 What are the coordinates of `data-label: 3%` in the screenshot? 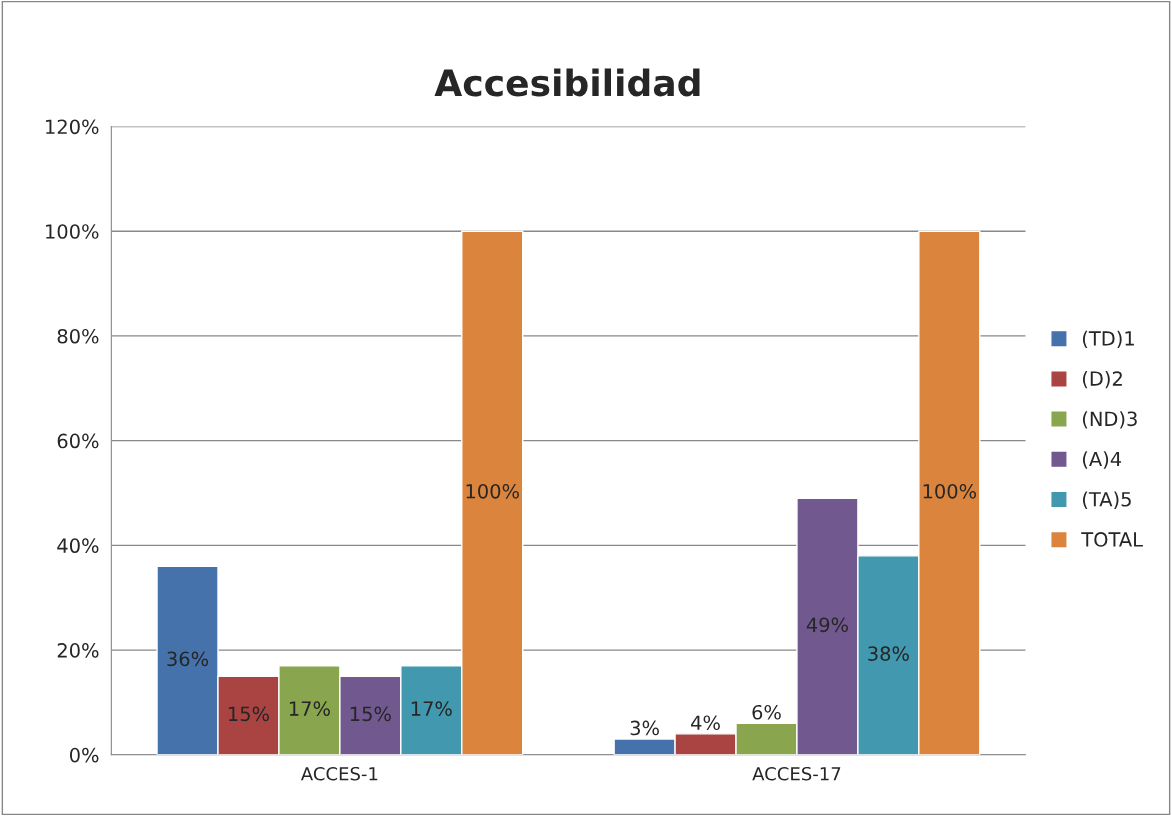 It's located at (644, 728).